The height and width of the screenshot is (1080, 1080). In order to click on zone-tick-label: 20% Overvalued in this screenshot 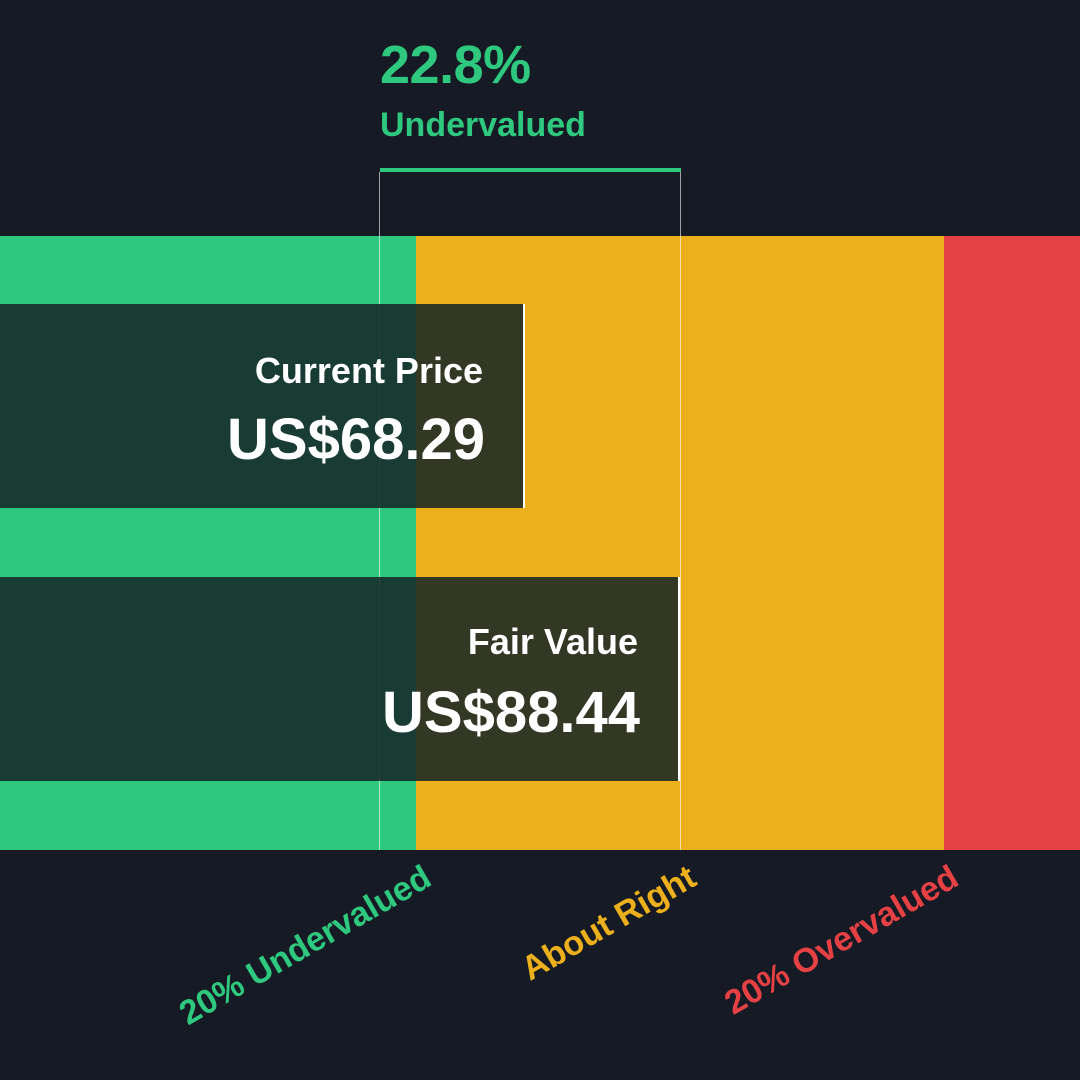, I will do `click(841, 940)`.